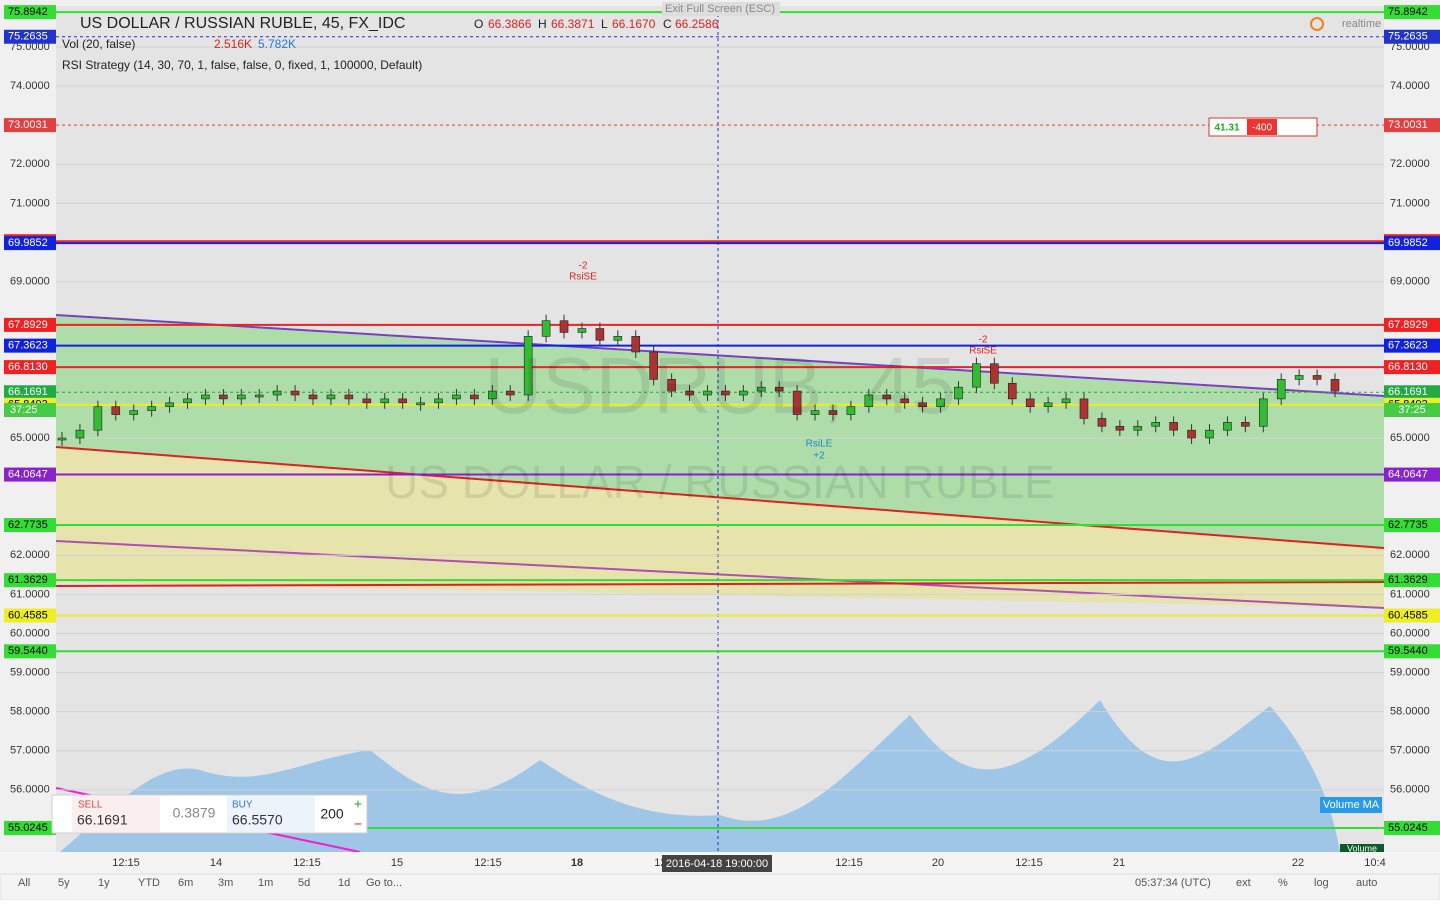 The width and height of the screenshot is (1440, 905). Describe the element at coordinates (1351, 805) in the screenshot. I see `volume-ma-tag` at that location.